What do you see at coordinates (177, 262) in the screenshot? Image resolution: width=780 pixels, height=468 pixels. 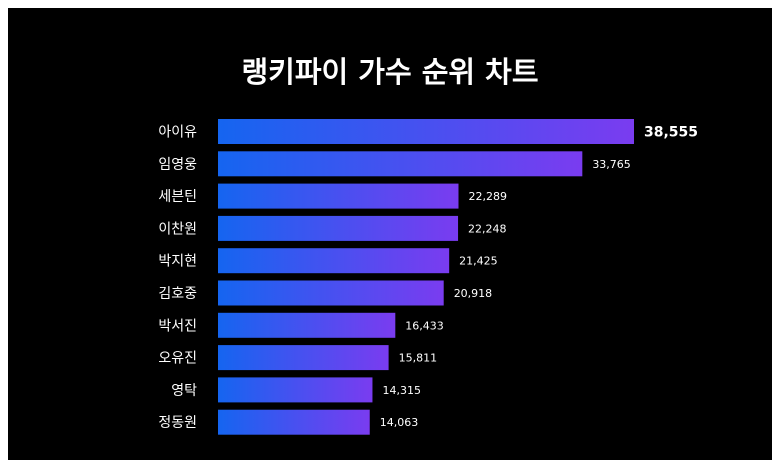 I see `category-label: 박지현` at bounding box center [177, 262].